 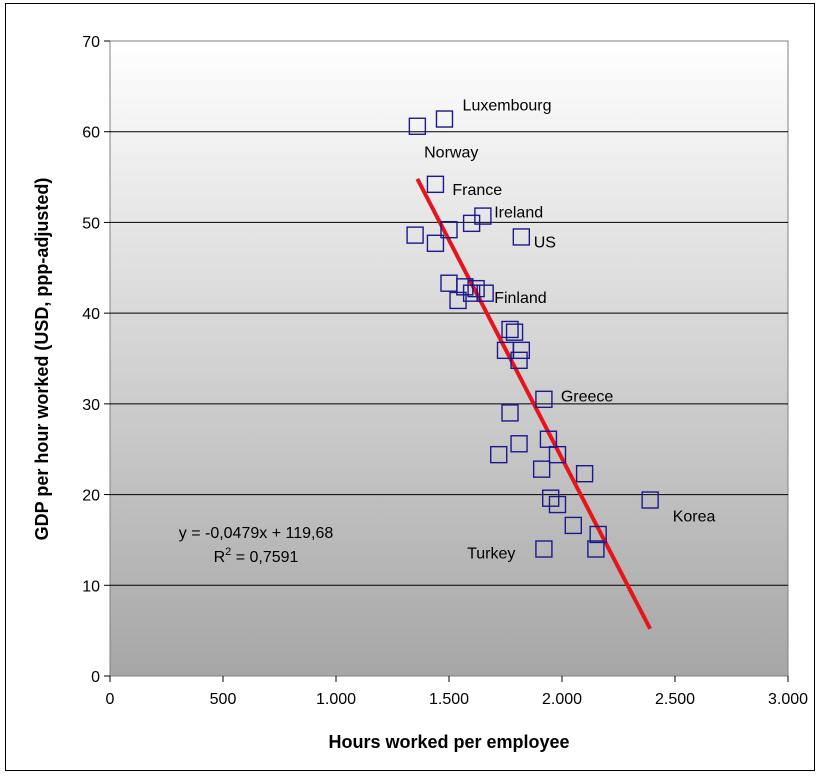 What do you see at coordinates (91, 133) in the screenshot?
I see `y-tick-label: 60` at bounding box center [91, 133].